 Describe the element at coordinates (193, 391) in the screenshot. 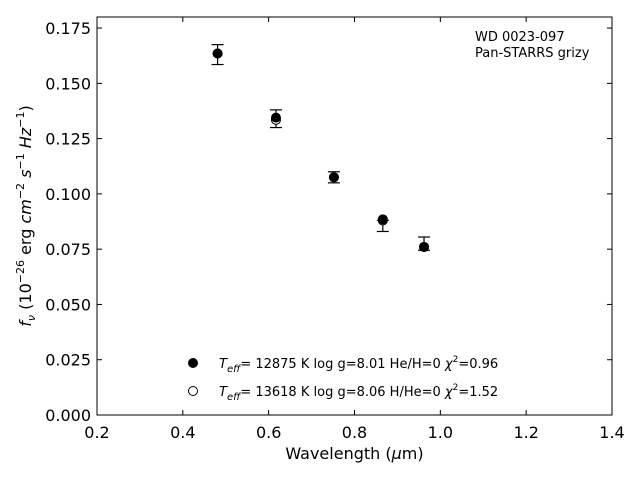

I see `legend-marker-open` at that location.